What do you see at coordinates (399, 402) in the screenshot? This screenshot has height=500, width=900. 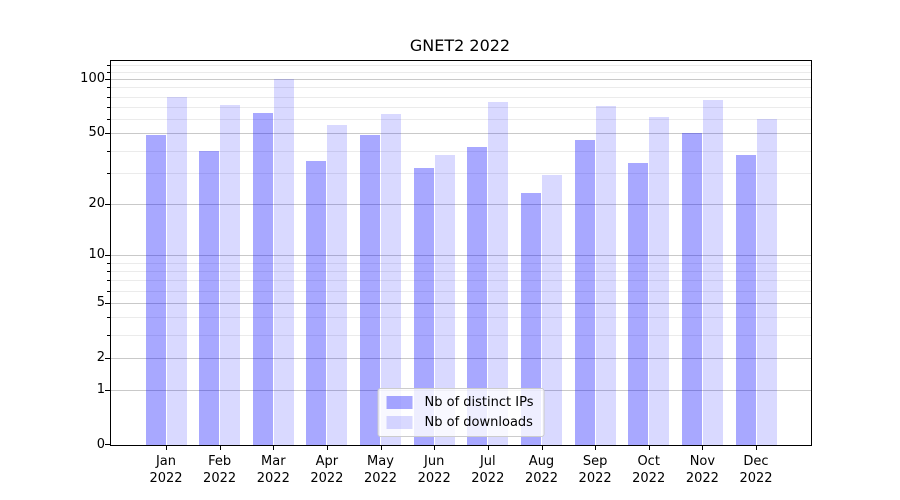 I see `legend-swatch-distinct-ips` at bounding box center [399, 402].